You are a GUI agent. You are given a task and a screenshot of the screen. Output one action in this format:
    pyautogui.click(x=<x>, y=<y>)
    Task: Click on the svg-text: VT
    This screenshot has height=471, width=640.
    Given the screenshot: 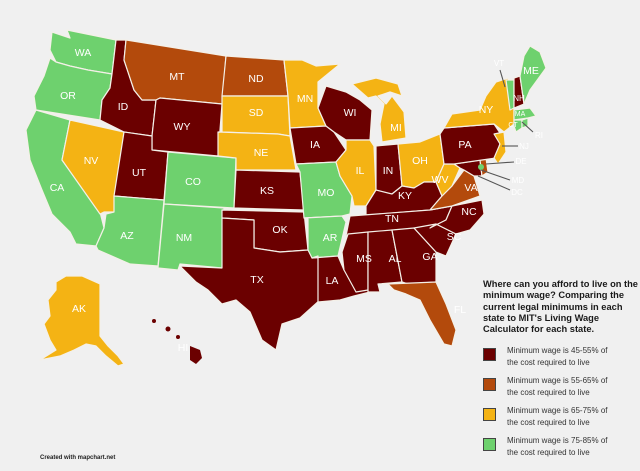 What is the action you would take?
    pyautogui.click(x=499, y=63)
    